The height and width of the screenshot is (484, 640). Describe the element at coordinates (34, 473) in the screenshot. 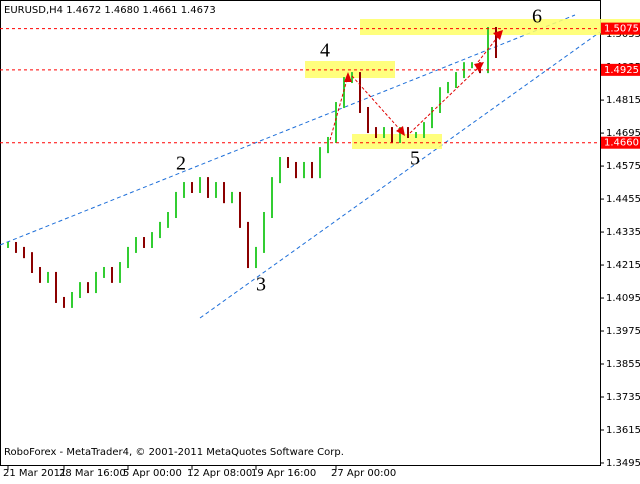

I see `x-tick-label: 21 Mar 2011` at that location.